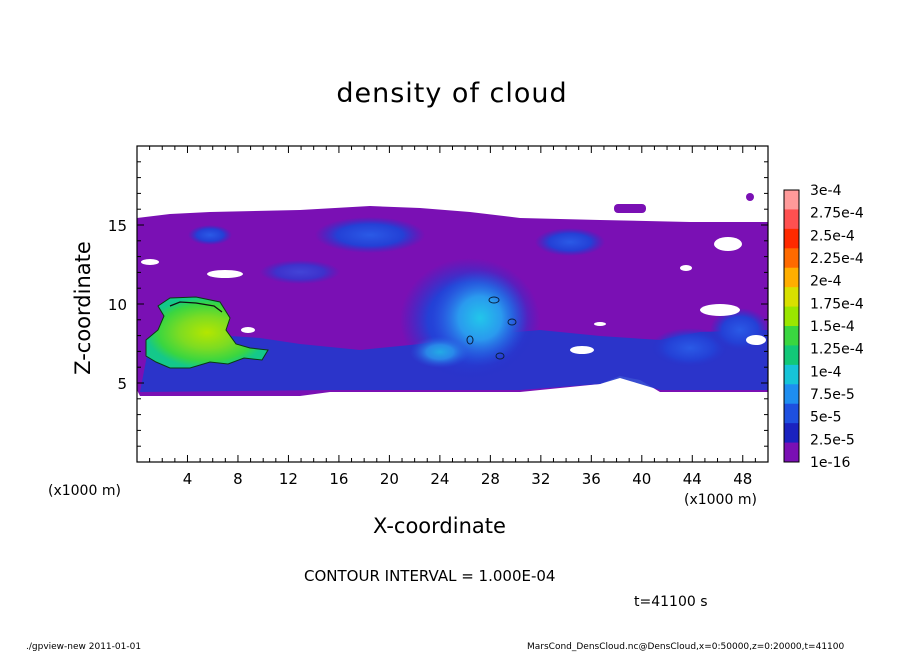  I want to click on colorbar-frame, so click(791, 326).